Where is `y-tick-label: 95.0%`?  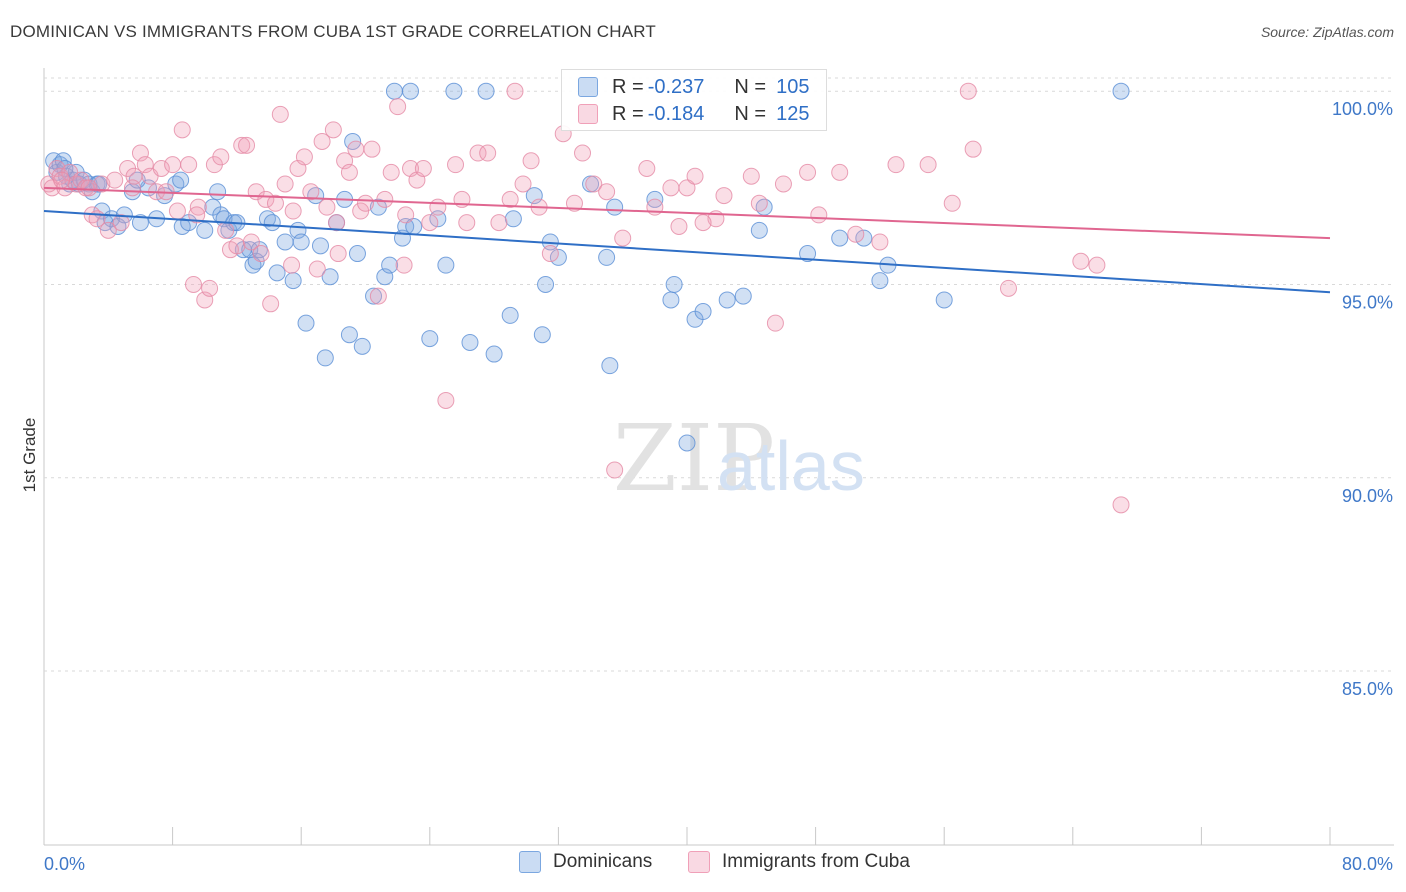 y-tick-label: 95.0% is located at coordinates (1367, 302).